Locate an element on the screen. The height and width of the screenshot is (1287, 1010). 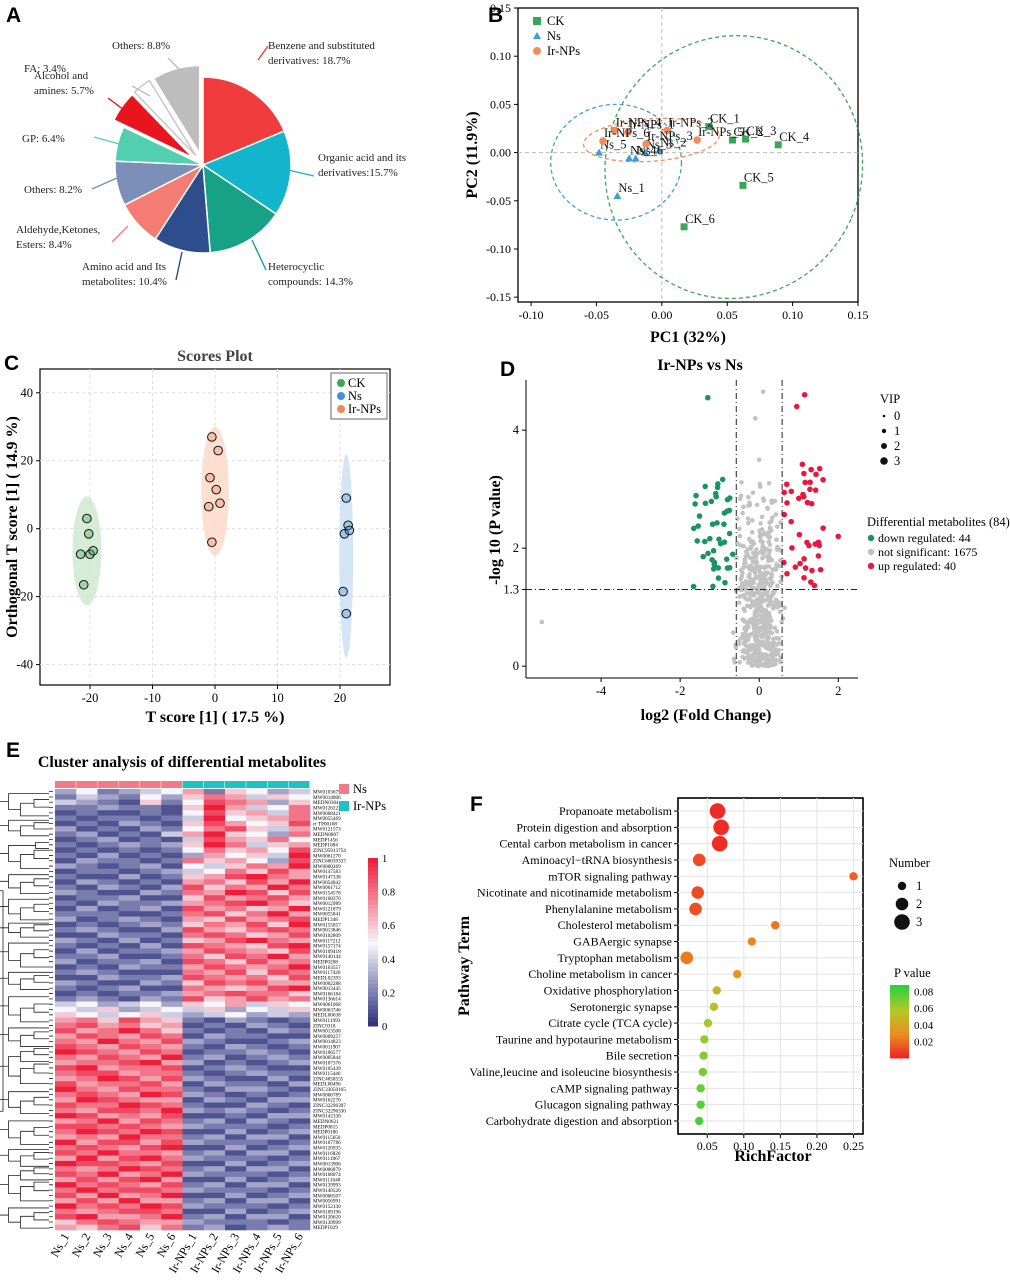
confidence-ellipse is located at coordinates (651, 140).